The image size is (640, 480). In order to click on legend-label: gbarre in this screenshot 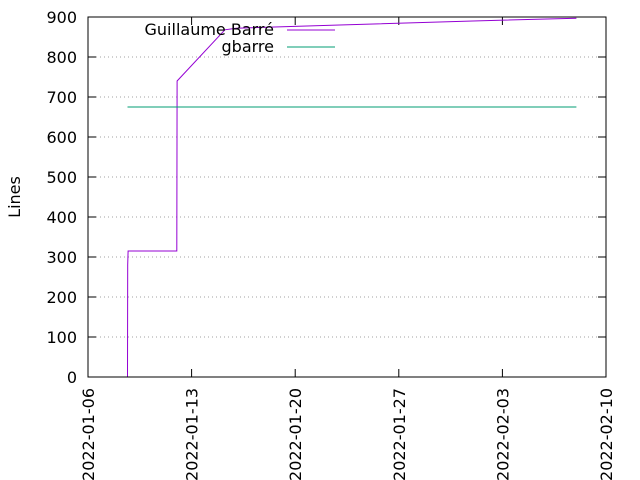, I will do `click(248, 46)`.